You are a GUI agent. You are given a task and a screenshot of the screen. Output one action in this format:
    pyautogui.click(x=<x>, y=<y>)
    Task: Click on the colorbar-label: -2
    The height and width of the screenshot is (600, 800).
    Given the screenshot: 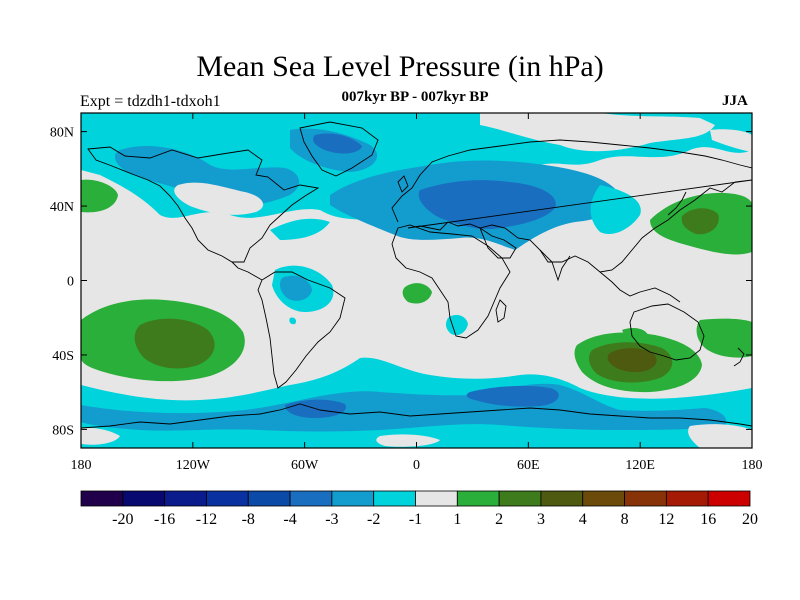 What is the action you would take?
    pyautogui.click(x=373, y=519)
    